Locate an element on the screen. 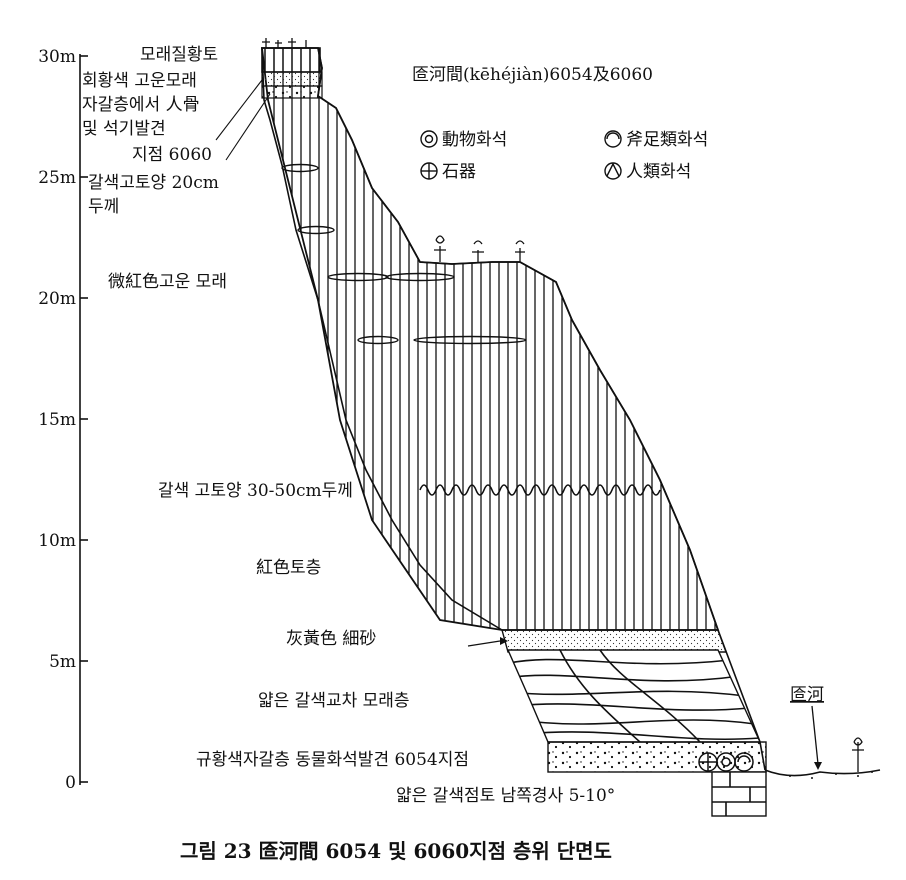  axis-tick-label: 5m is located at coordinates (62, 662).